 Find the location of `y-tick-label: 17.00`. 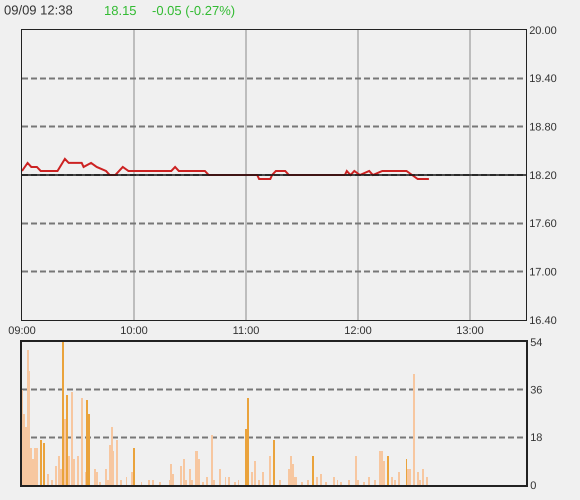

y-tick-label: 17.00 is located at coordinates (543, 272).